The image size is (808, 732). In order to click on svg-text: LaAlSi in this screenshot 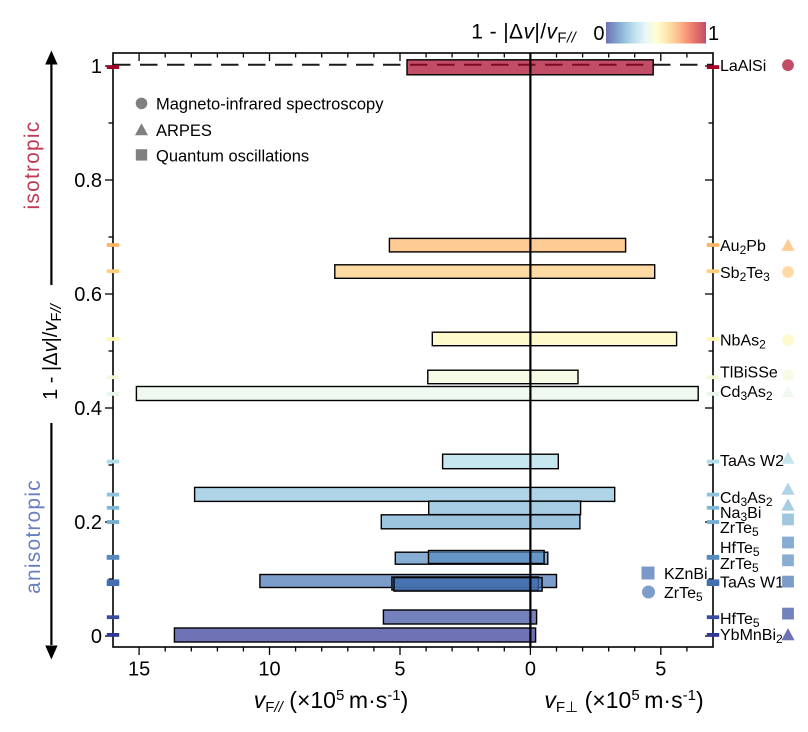, I will do `click(743, 66)`.